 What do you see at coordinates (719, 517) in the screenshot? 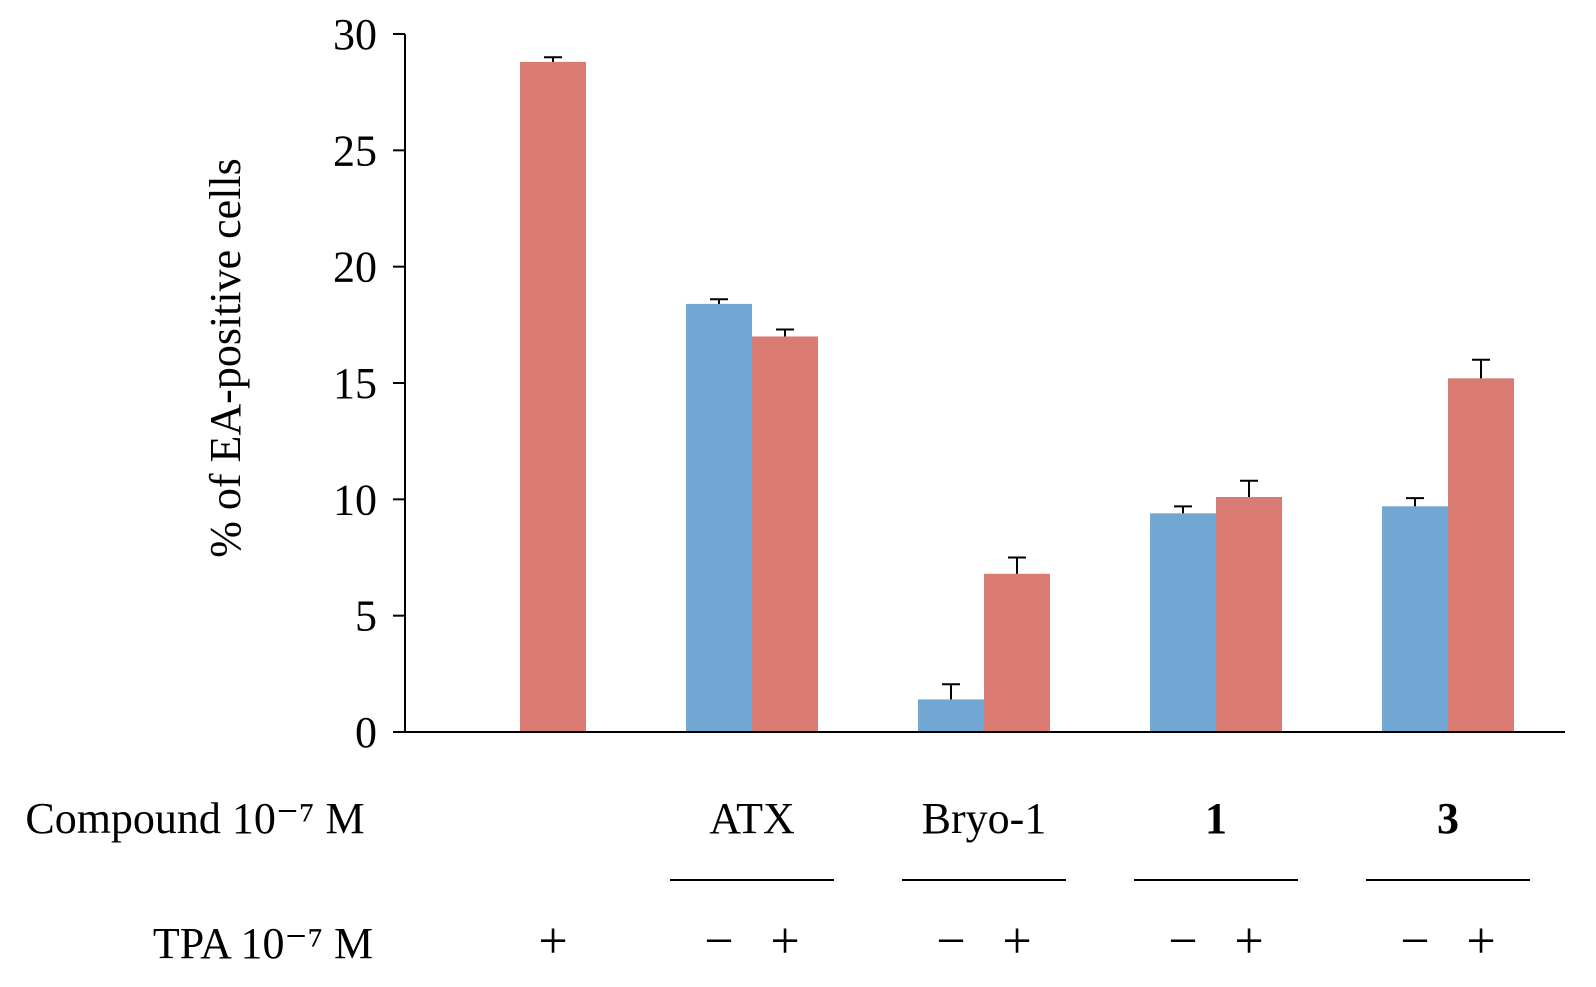
I see `bar-ATX-minus` at bounding box center [719, 517].